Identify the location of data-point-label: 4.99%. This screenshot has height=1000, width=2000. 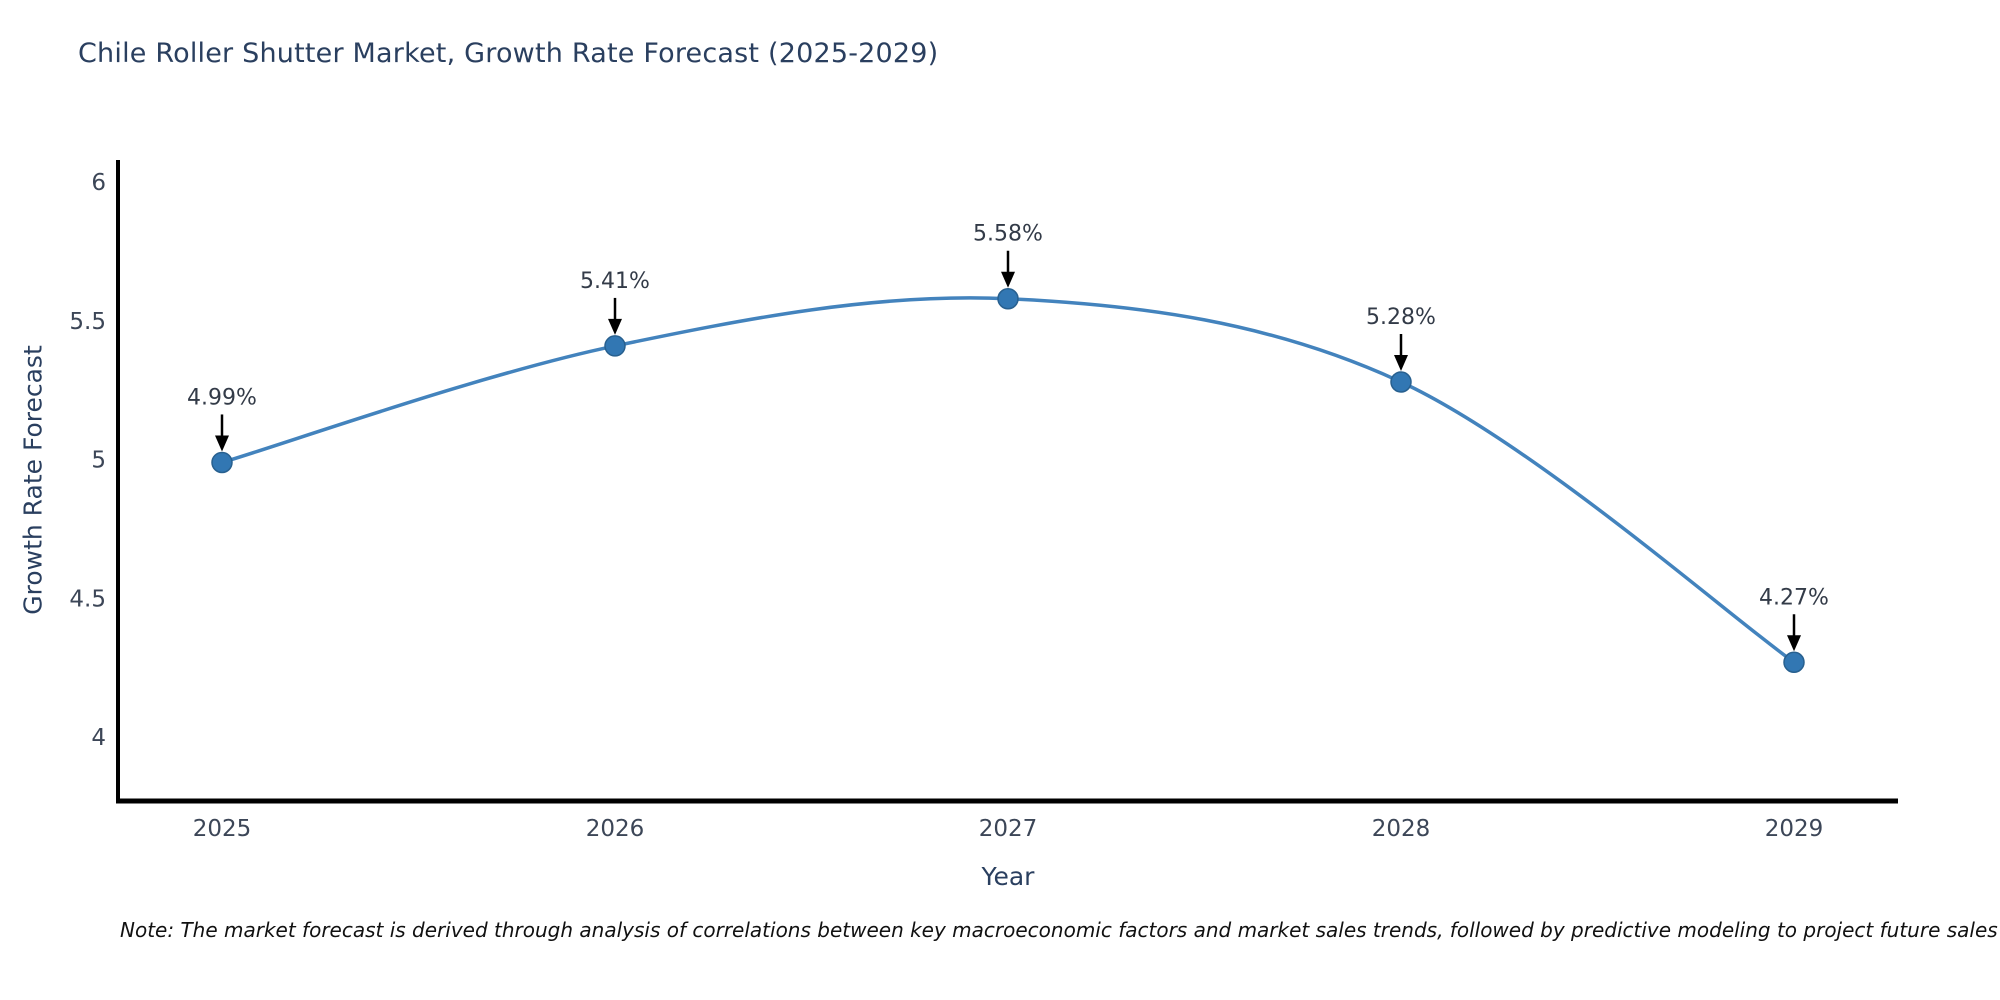
(222, 397).